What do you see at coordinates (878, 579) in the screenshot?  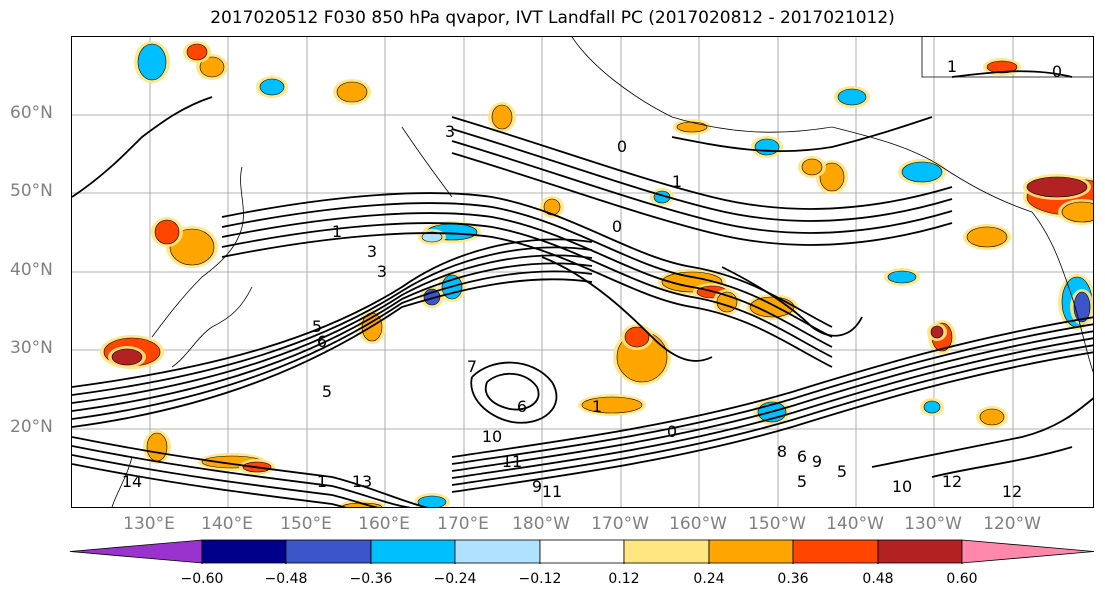 I see `colorbar-tick-label: 0.48` at bounding box center [878, 579].